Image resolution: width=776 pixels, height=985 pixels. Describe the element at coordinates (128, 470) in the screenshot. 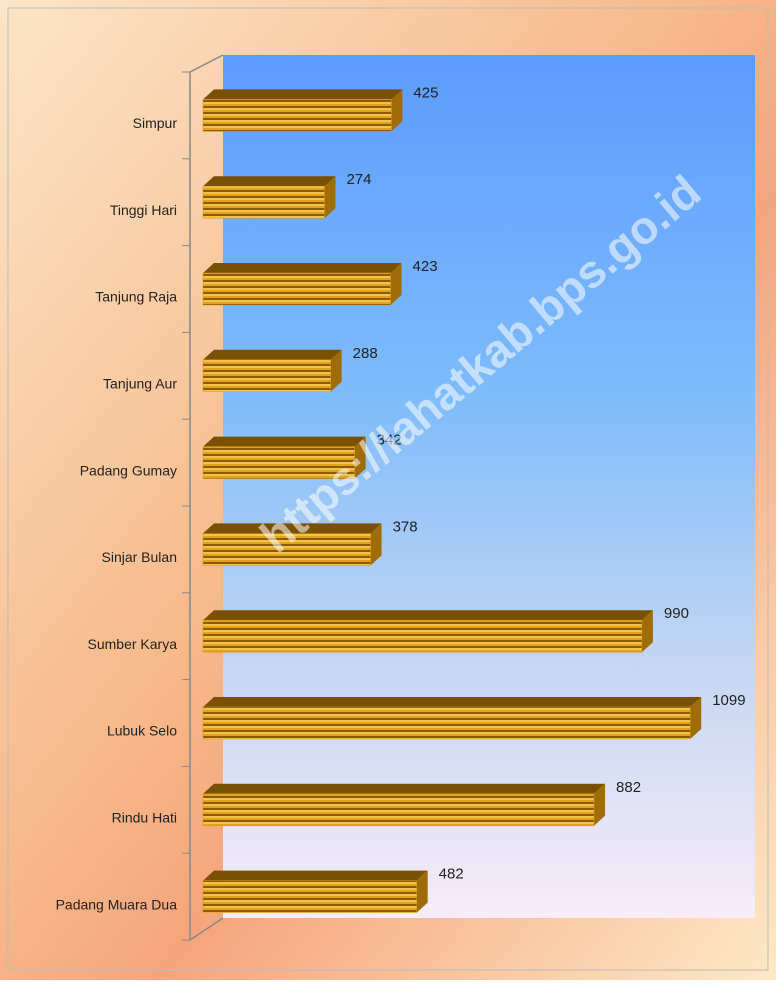

I see `category-label: Padang Gumay` at that location.